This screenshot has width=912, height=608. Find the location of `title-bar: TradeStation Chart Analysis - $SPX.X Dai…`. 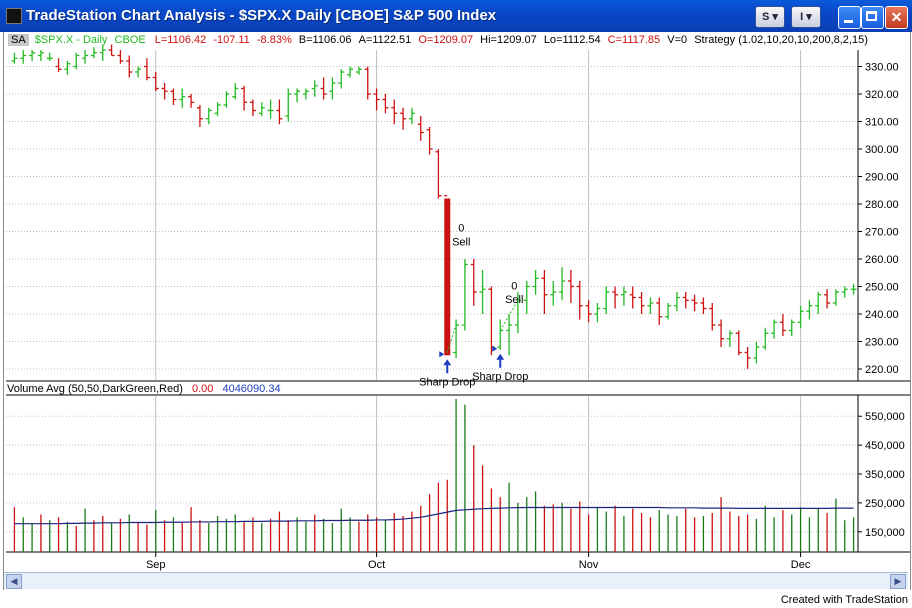

title-bar: TradeStation Chart Analysis - $SPX.X Dai… is located at coordinates (456, 16).